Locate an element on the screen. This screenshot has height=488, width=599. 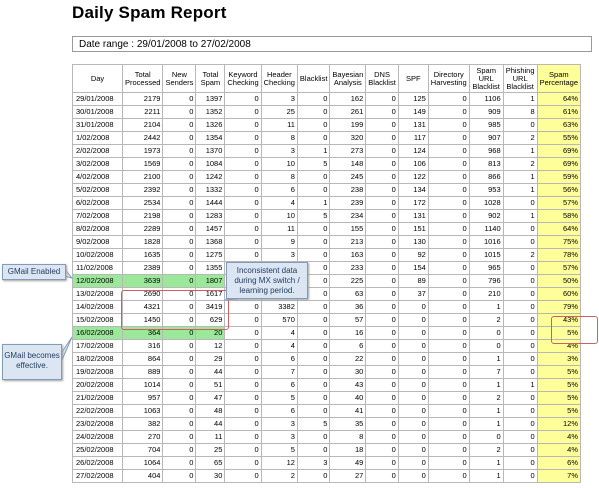
gmail-effective-callout: GMail becomes effective. is located at coordinates (32, 362).